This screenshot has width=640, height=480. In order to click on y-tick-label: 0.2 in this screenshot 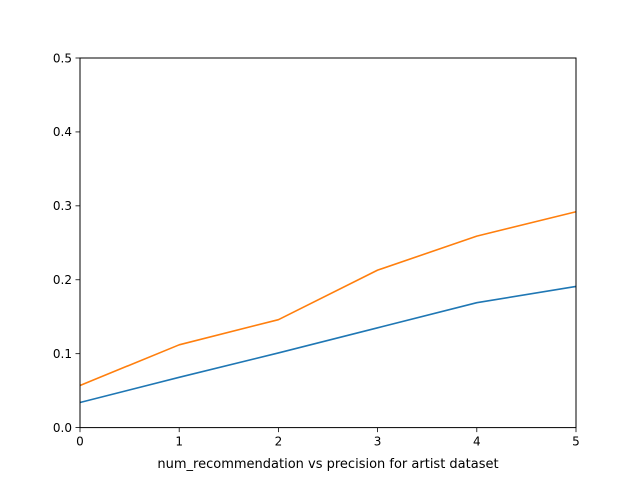, I will do `click(62, 280)`.